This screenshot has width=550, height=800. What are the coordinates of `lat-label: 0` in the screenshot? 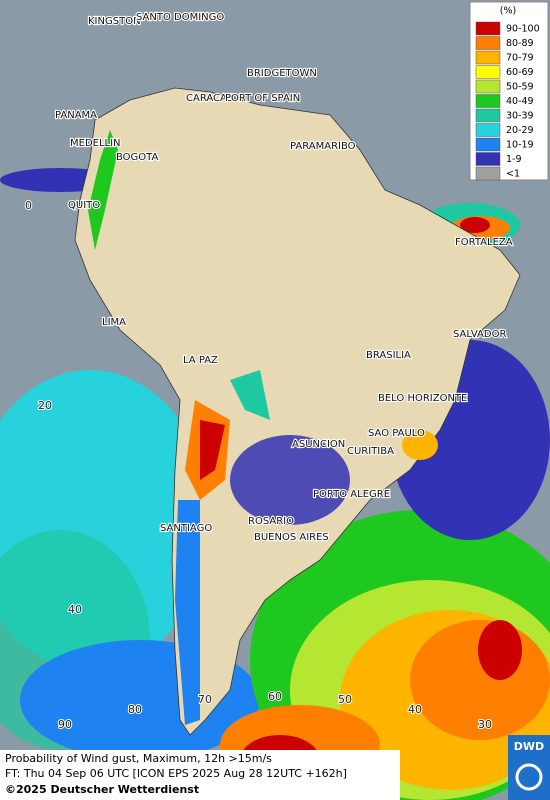 It's located at (28, 205).